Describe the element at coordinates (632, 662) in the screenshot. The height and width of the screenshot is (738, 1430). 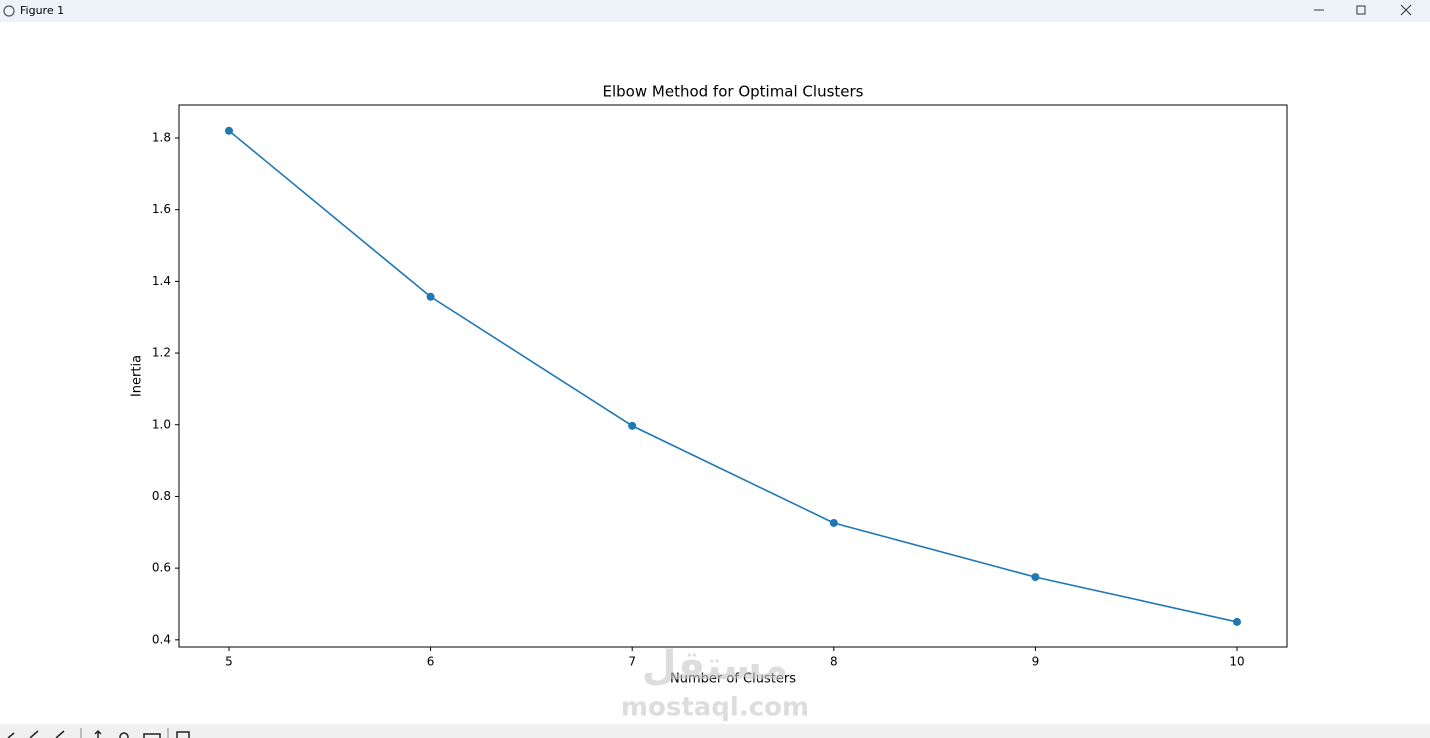
I see `x-tick-label: 7` at that location.